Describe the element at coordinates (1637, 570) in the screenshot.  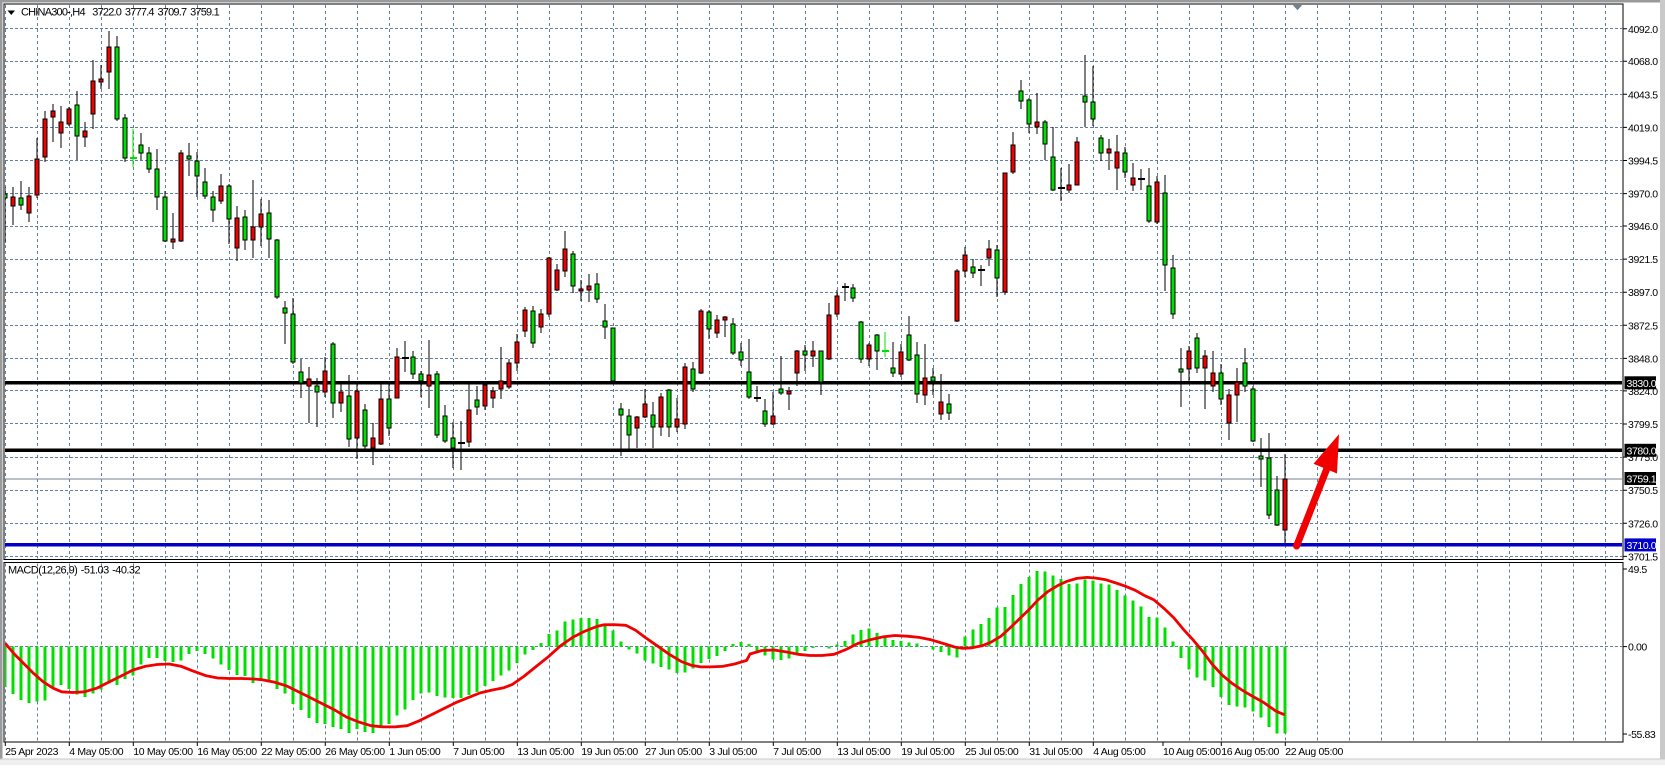
I see `svg-text: 49.5` at that location.